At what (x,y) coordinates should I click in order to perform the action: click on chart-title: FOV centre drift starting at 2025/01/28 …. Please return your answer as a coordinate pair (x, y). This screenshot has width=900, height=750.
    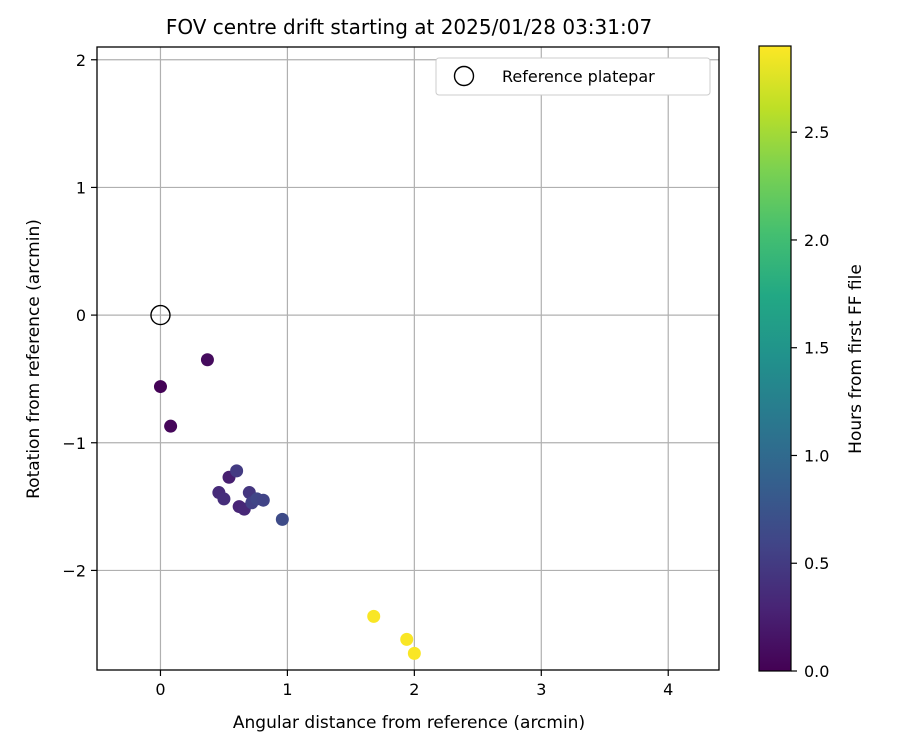
    Looking at the image, I should click on (409, 27).